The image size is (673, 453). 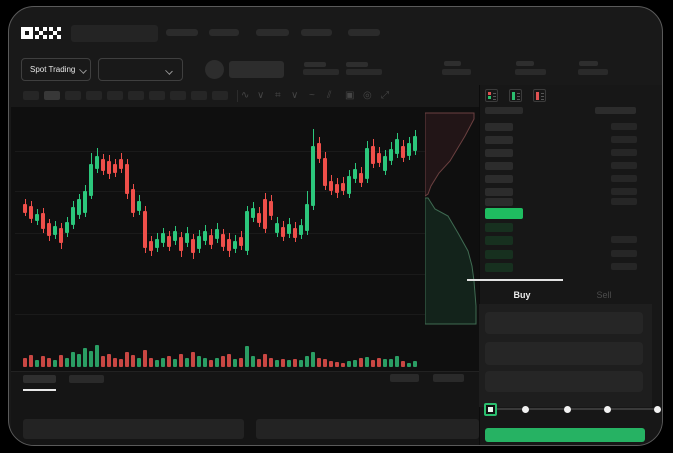 I want to click on pair-selector, so click(x=140, y=69).